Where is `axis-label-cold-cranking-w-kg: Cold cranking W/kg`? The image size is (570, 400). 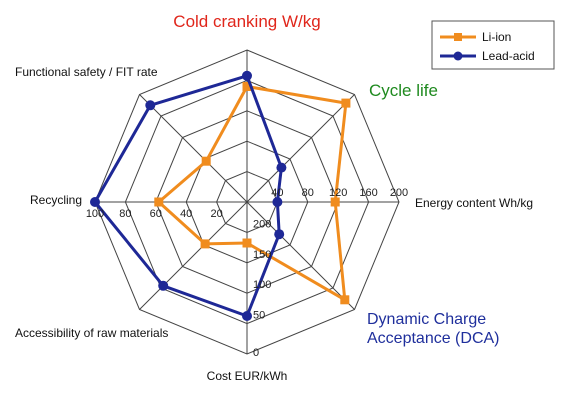
axis-label-cold-cranking-w-kg: Cold cranking W/kg is located at coordinates (246, 21).